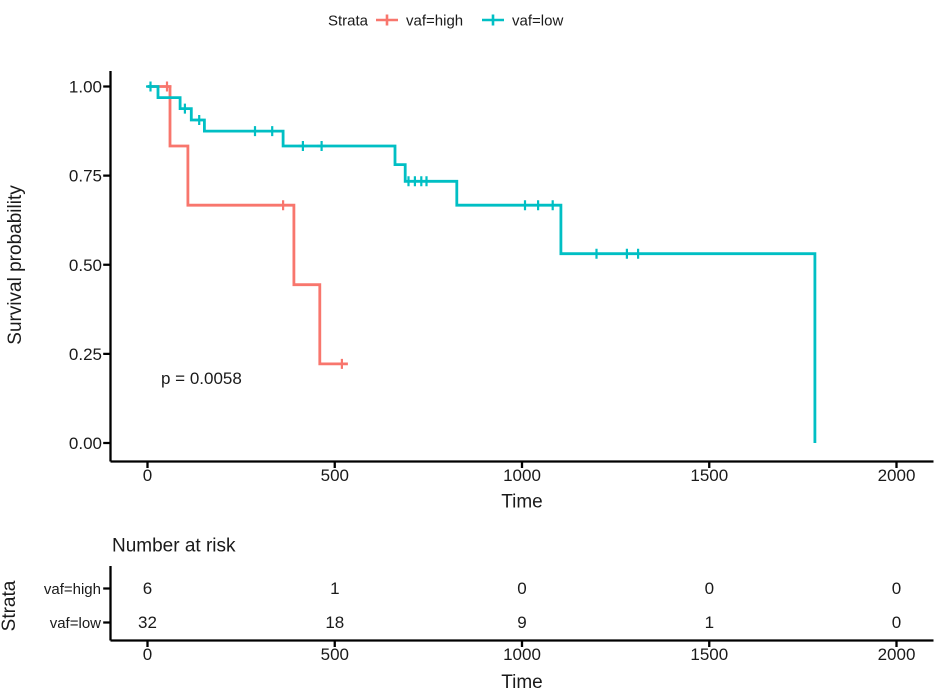 The image size is (938, 693). I want to click on censor-marks-vaf-high, so click(254, 225).